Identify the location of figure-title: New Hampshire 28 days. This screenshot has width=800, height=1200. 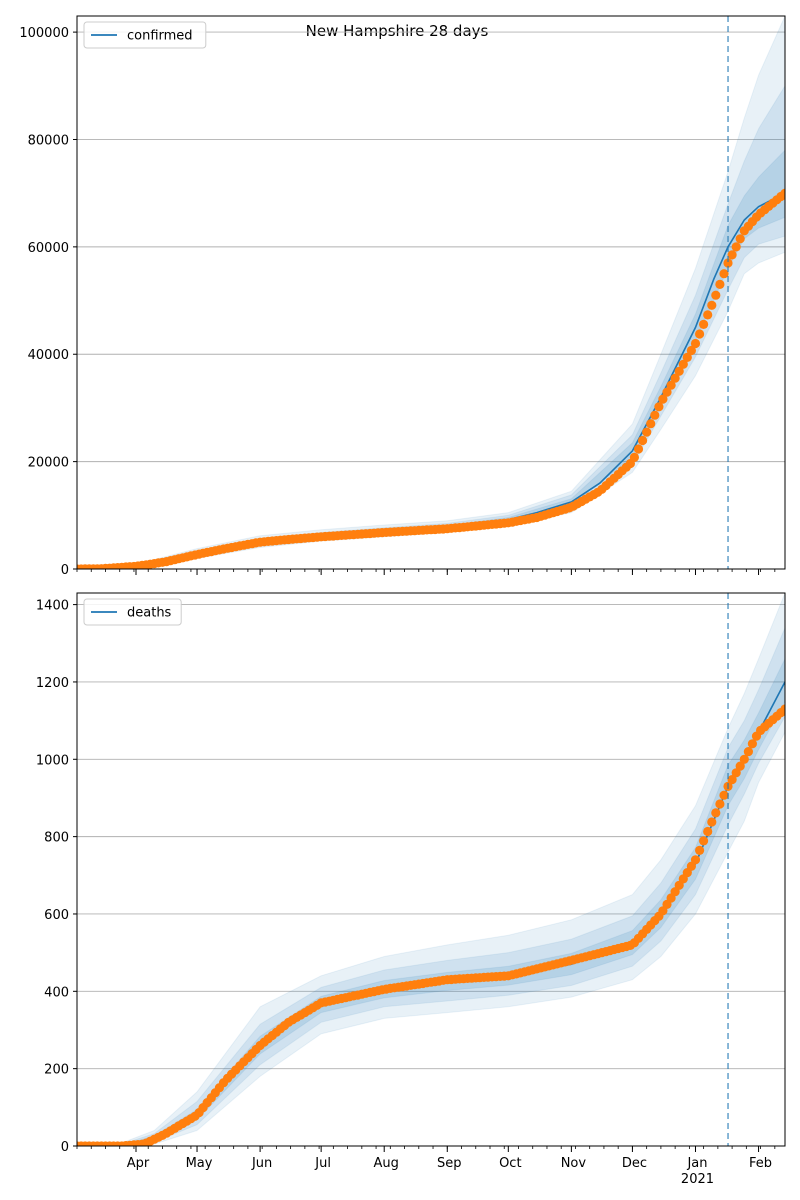
(397, 31).